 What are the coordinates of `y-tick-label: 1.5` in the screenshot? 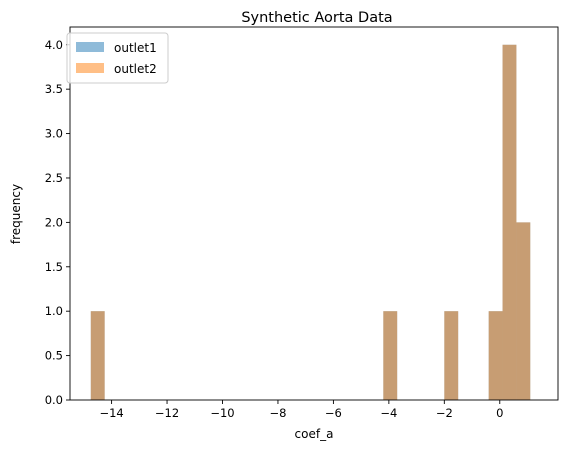 It's located at (54, 267).